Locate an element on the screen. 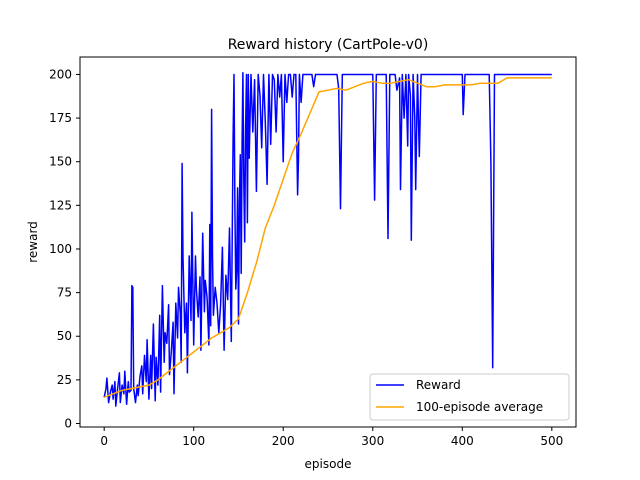 Image resolution: width=640 pixels, height=480 pixels. y-tick-label: 50 is located at coordinates (64, 336).